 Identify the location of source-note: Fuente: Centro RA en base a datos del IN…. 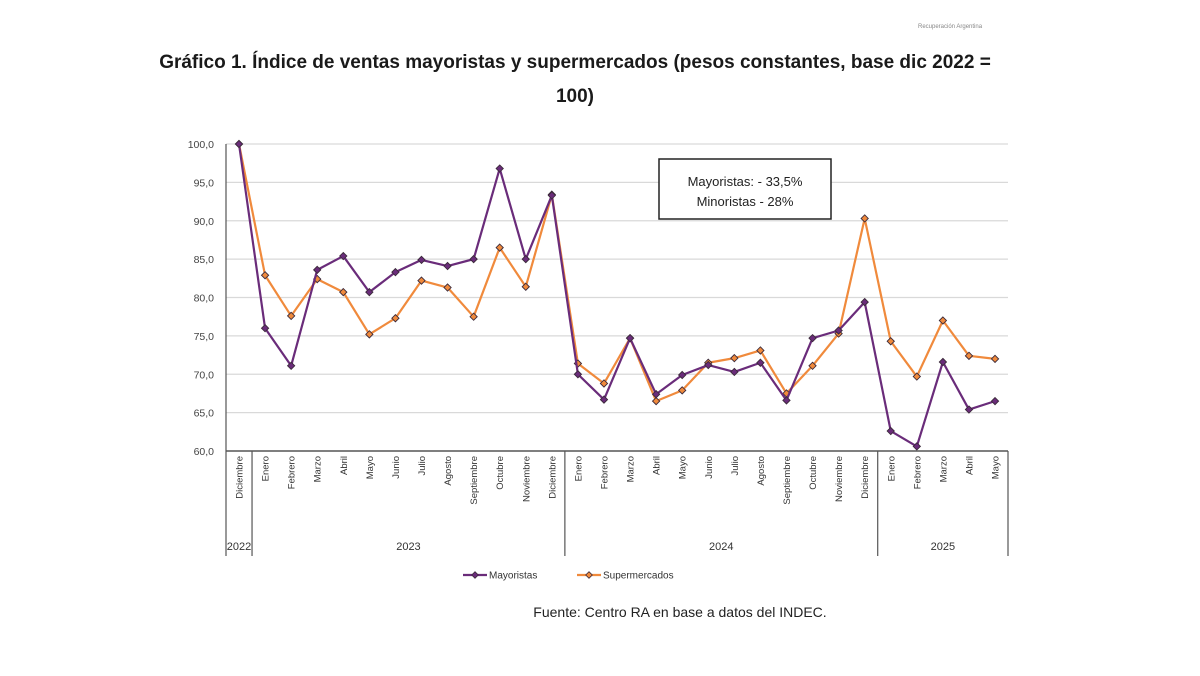
(680, 612).